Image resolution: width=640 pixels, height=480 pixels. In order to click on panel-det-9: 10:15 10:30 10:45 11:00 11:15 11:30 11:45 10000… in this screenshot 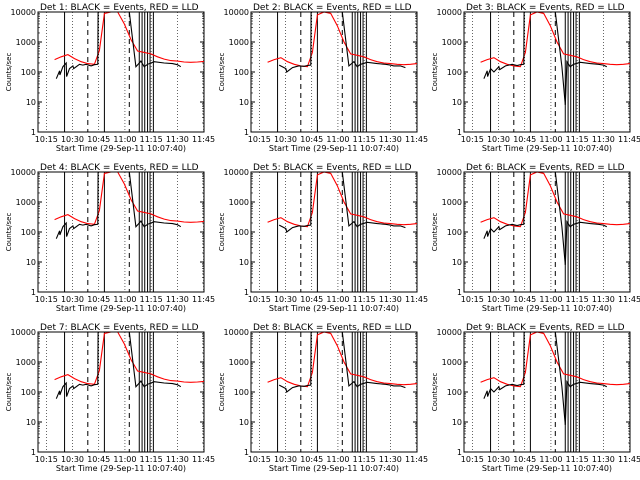, I will do `click(535, 398)`.